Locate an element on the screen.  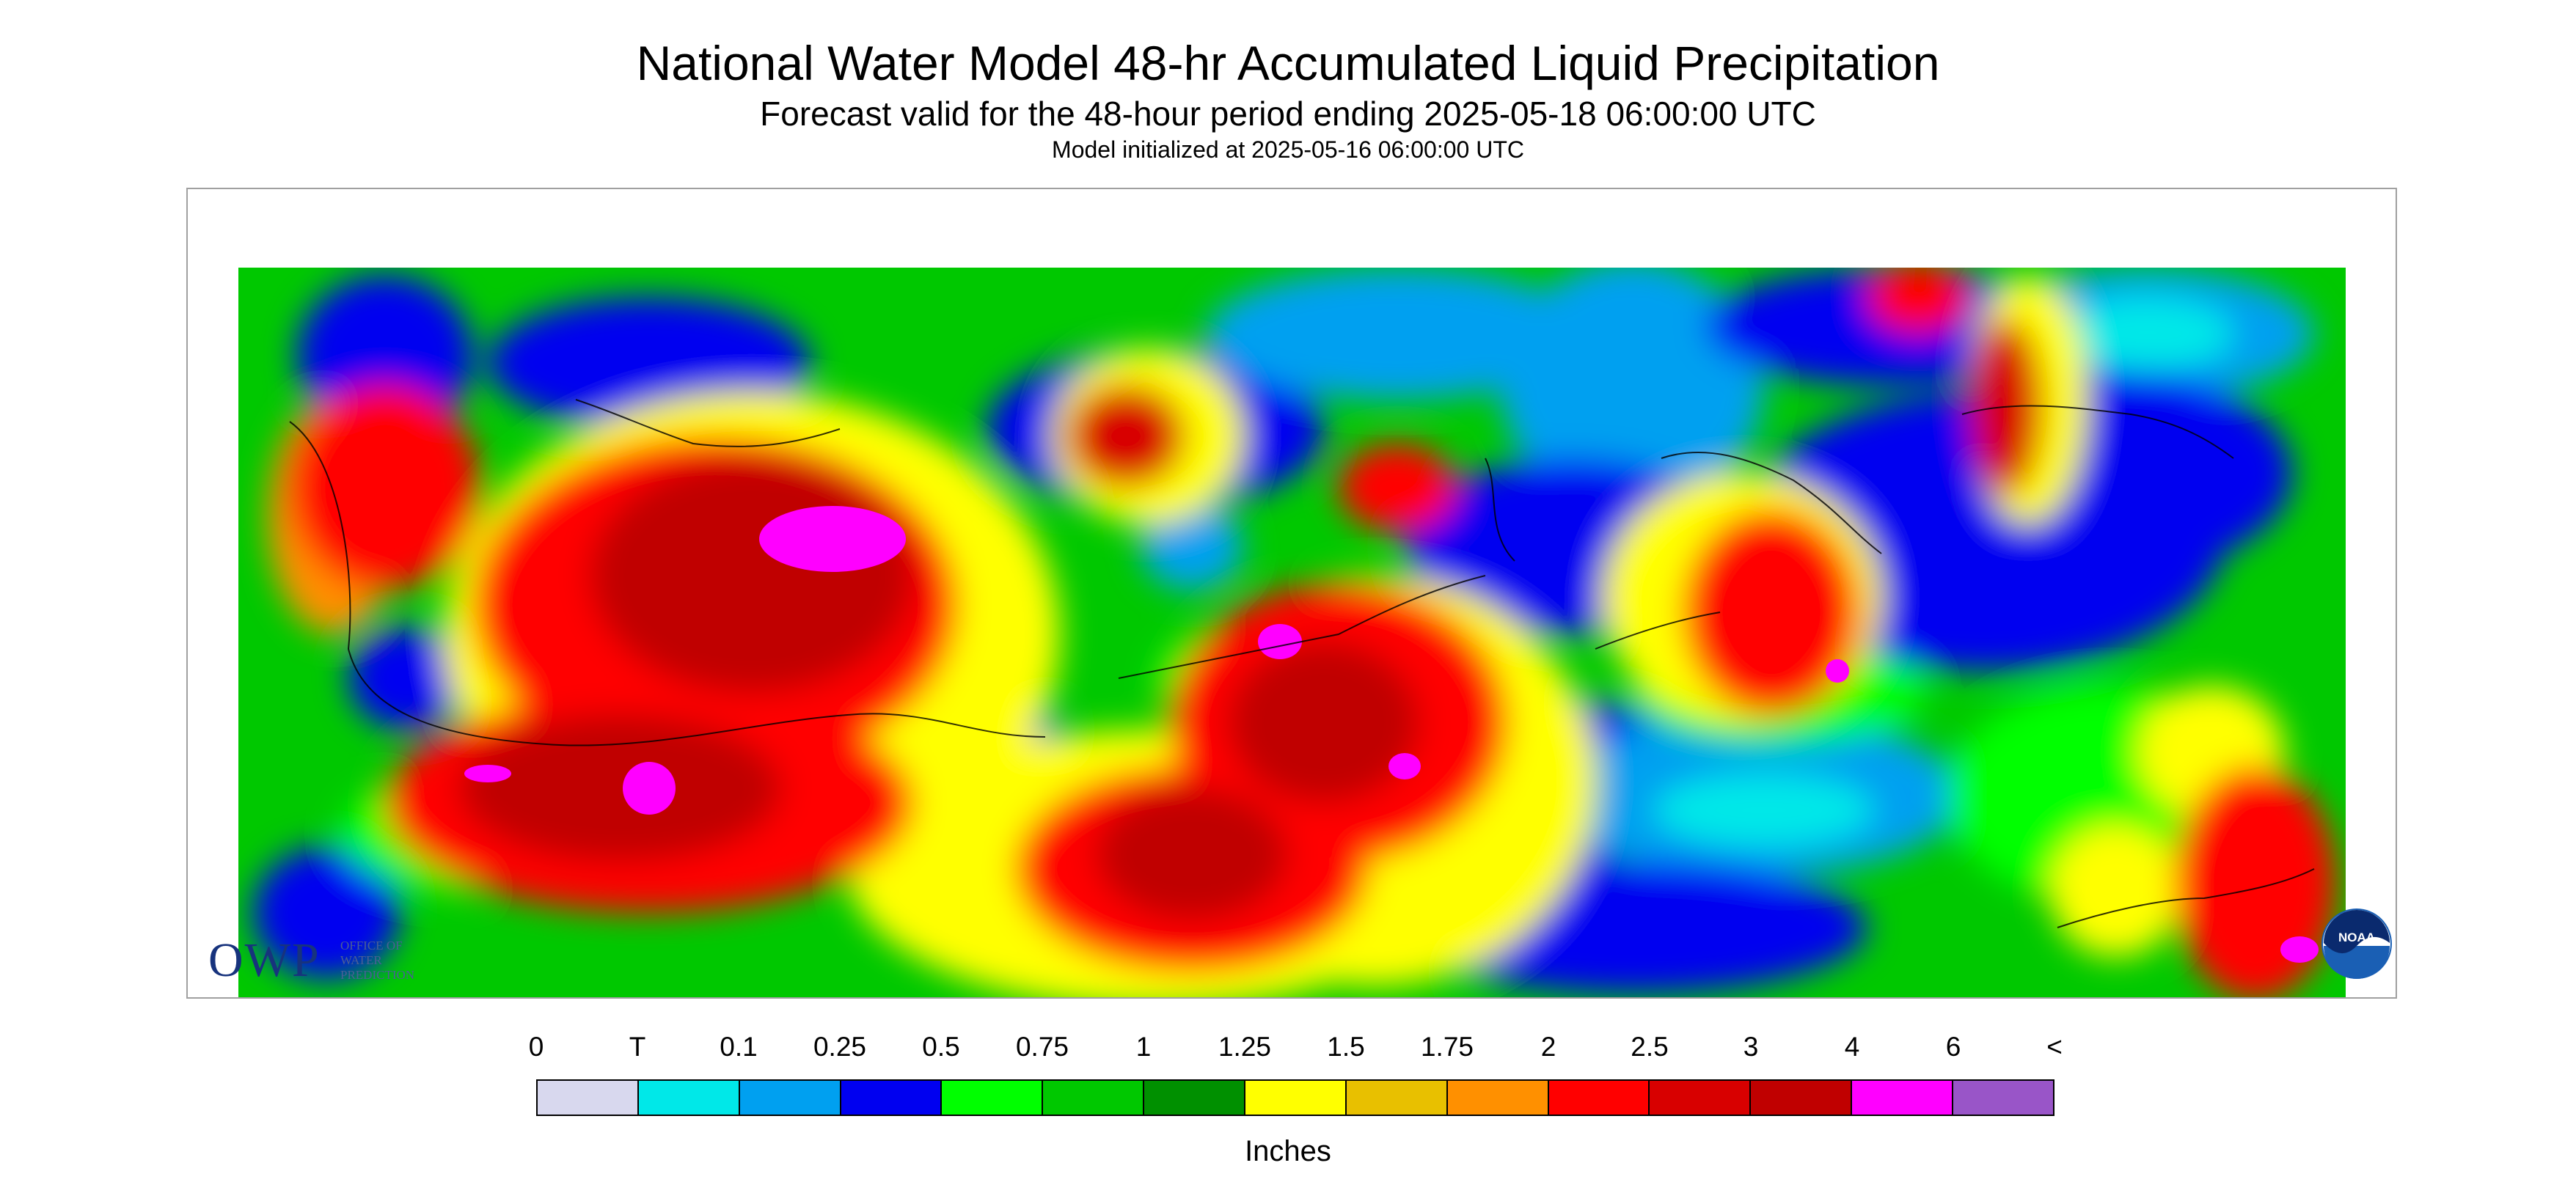
legend-tick-label: 0.75 is located at coordinates (1042, 1047).